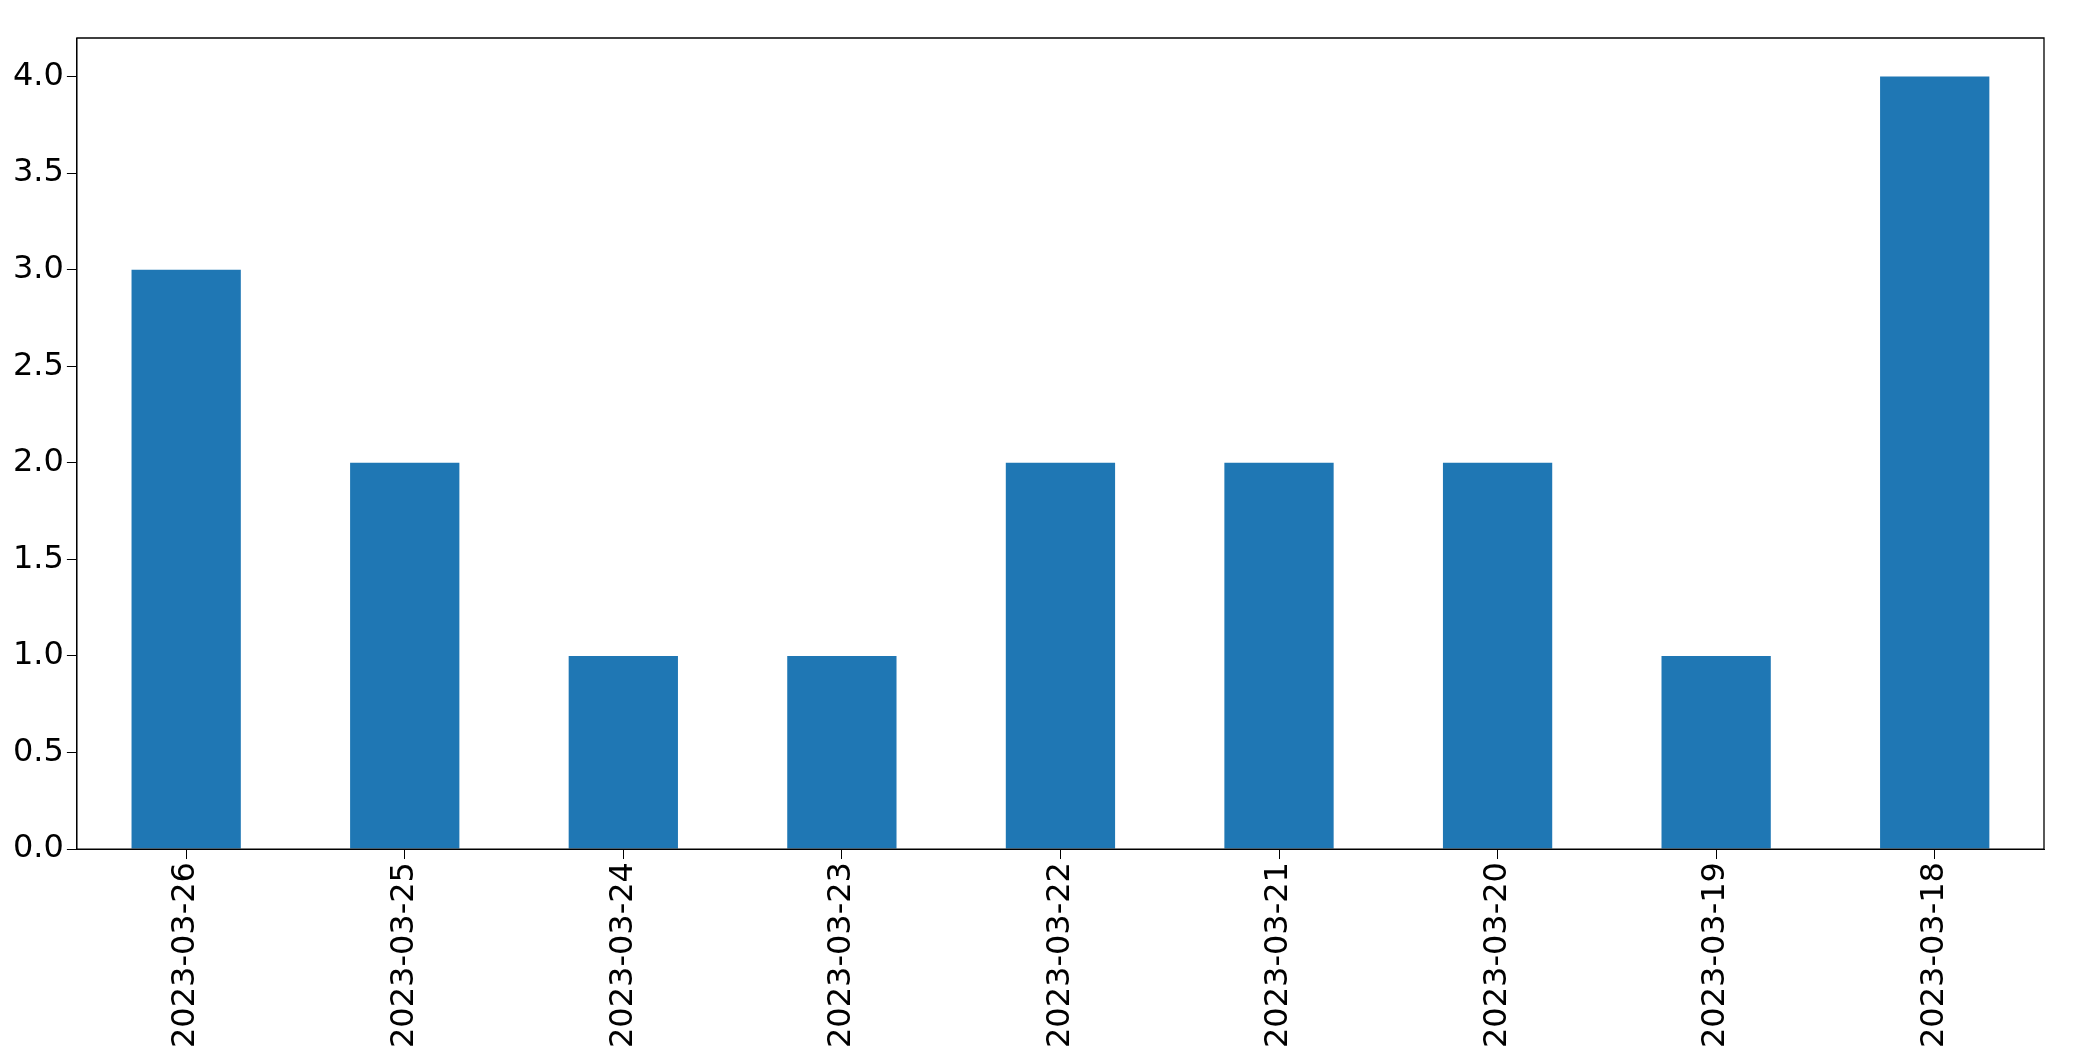 The width and height of the screenshot is (2082, 1061). I want to click on y-tick-label: 0.5, so click(38, 749).